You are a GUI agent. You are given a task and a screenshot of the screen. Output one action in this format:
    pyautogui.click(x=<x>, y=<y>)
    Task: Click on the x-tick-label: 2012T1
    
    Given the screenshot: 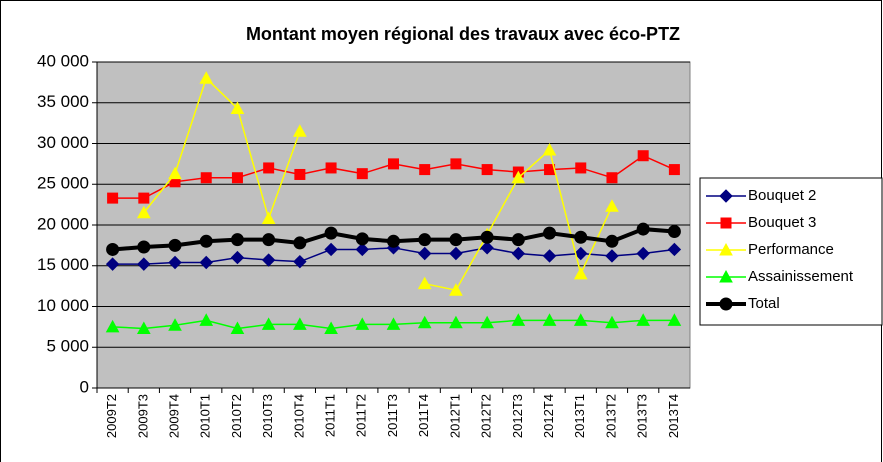 What is the action you would take?
    pyautogui.click(x=454, y=416)
    